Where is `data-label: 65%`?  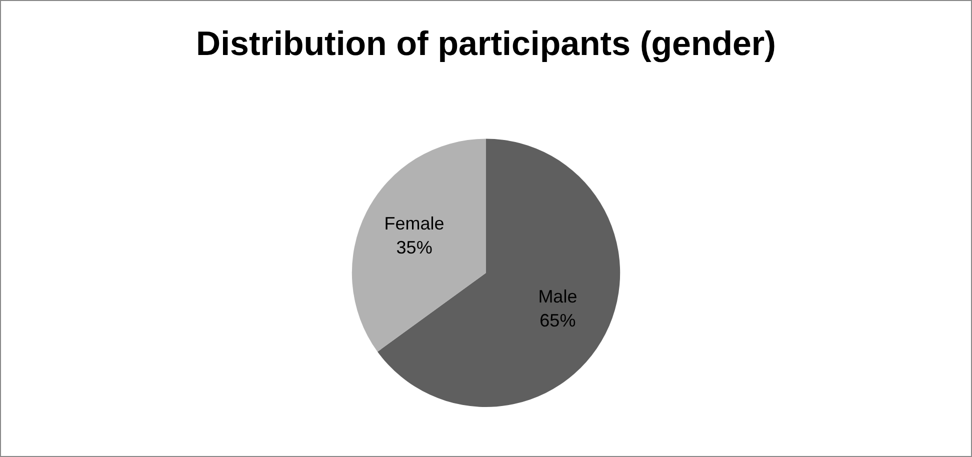 data-label: 65% is located at coordinates (558, 320).